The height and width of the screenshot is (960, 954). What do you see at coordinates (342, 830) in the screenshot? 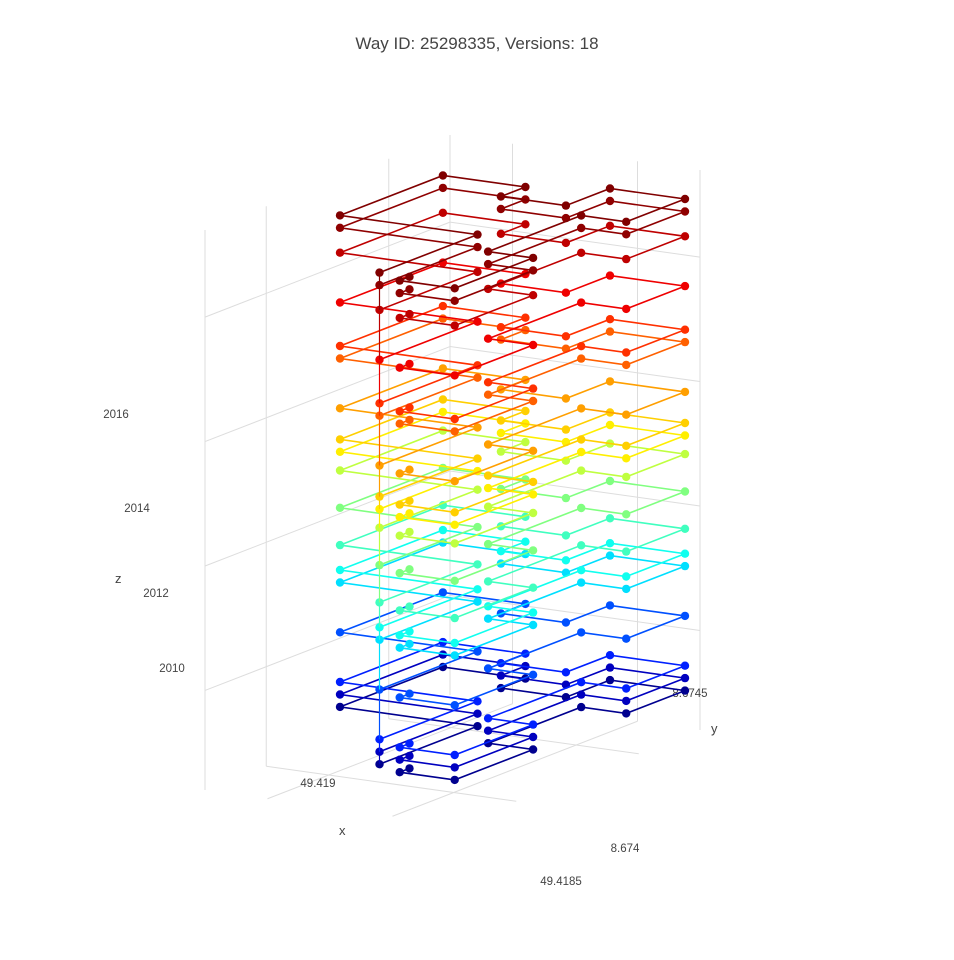
I see `x-axis-title: x` at bounding box center [342, 830].